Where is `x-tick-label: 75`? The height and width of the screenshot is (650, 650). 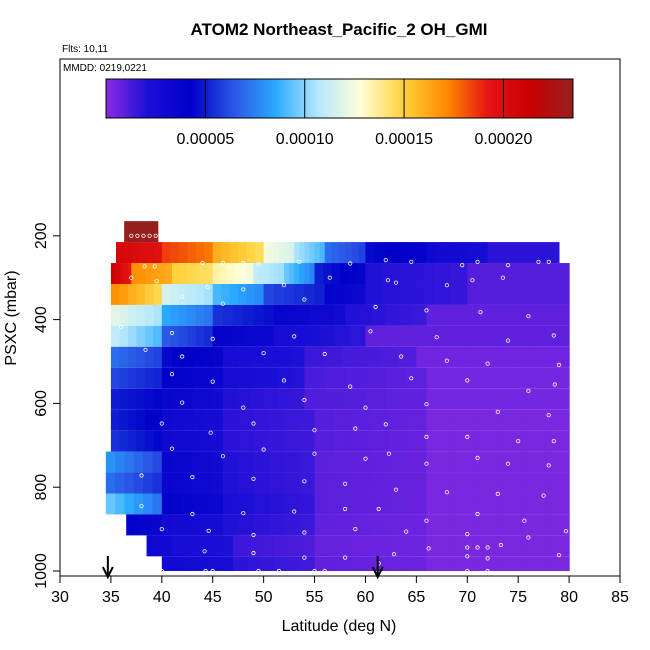 x-tick-label: 75 is located at coordinates (518, 597).